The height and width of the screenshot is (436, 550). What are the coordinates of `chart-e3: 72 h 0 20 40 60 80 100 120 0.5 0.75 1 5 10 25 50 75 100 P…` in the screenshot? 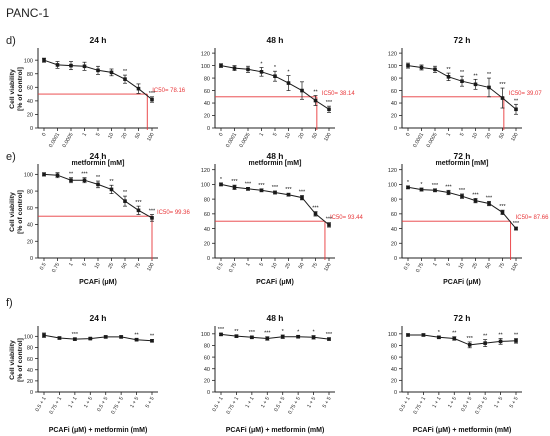 It's located at (468, 218).